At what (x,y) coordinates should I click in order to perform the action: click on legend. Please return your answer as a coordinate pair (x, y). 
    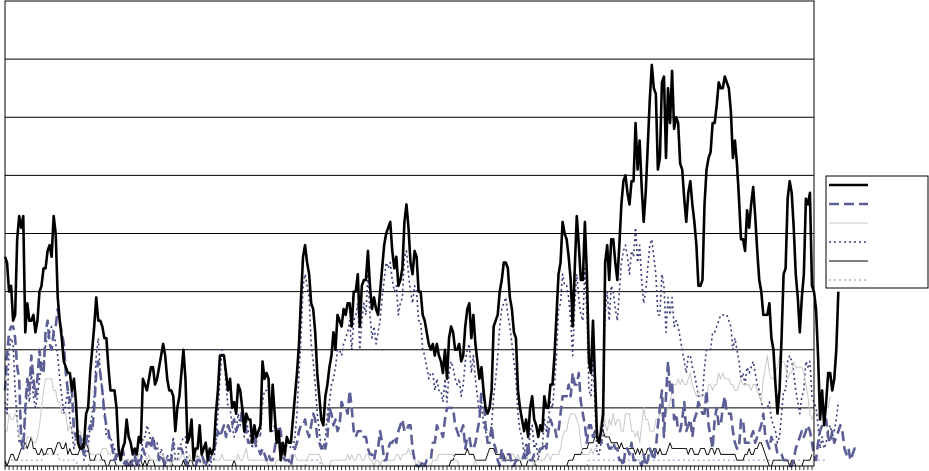
    Looking at the image, I should click on (877, 232).